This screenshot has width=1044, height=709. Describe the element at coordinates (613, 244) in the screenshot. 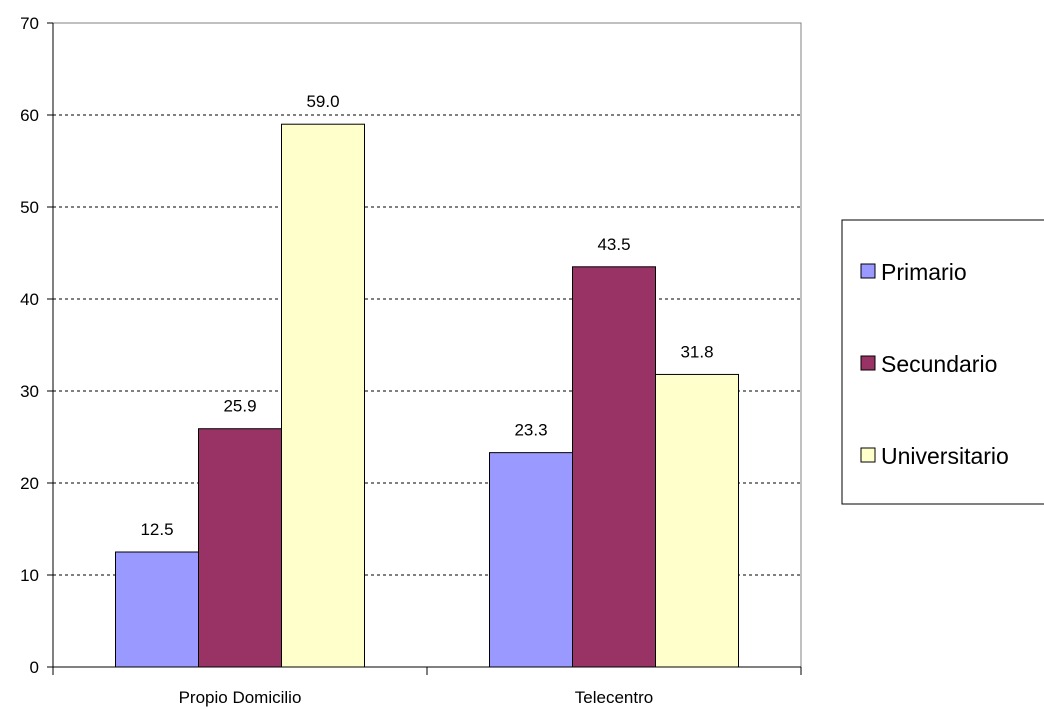

I see `data-label: 43.5` at that location.